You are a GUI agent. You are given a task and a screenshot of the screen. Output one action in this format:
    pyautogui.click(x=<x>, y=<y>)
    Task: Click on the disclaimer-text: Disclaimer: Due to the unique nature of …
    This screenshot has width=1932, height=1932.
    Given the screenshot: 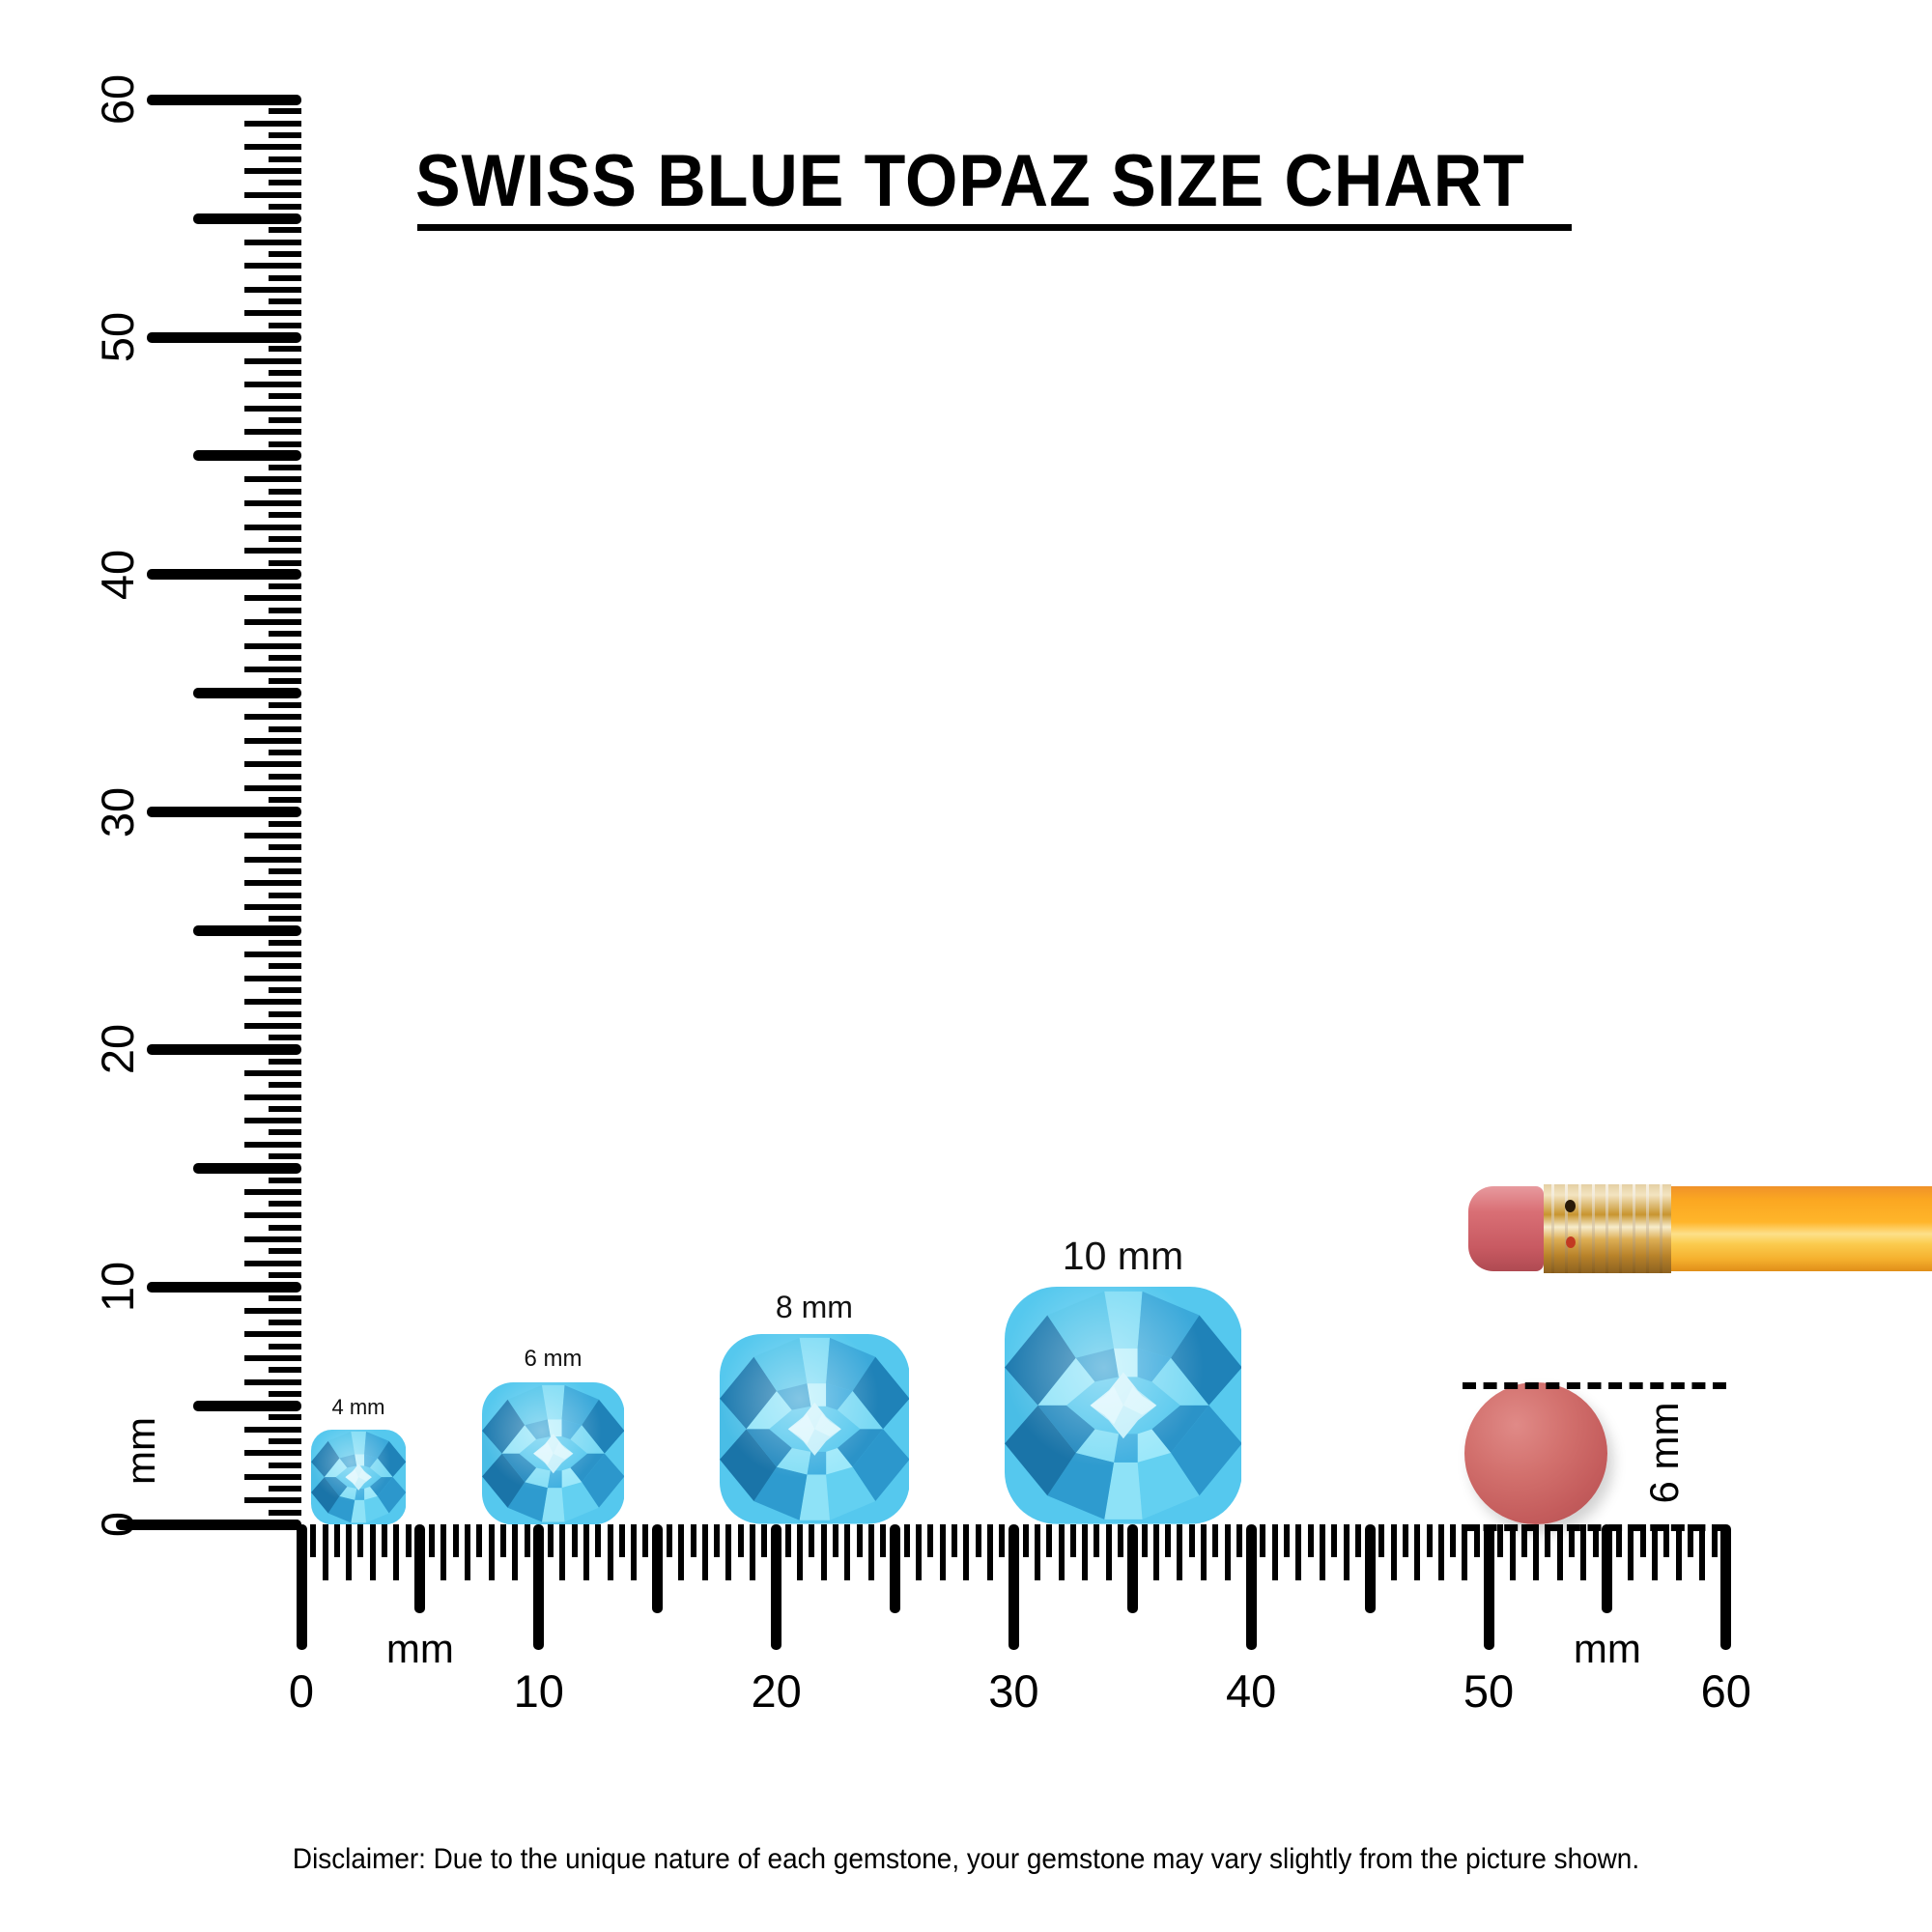 What is the action you would take?
    pyautogui.click(x=966, y=1859)
    